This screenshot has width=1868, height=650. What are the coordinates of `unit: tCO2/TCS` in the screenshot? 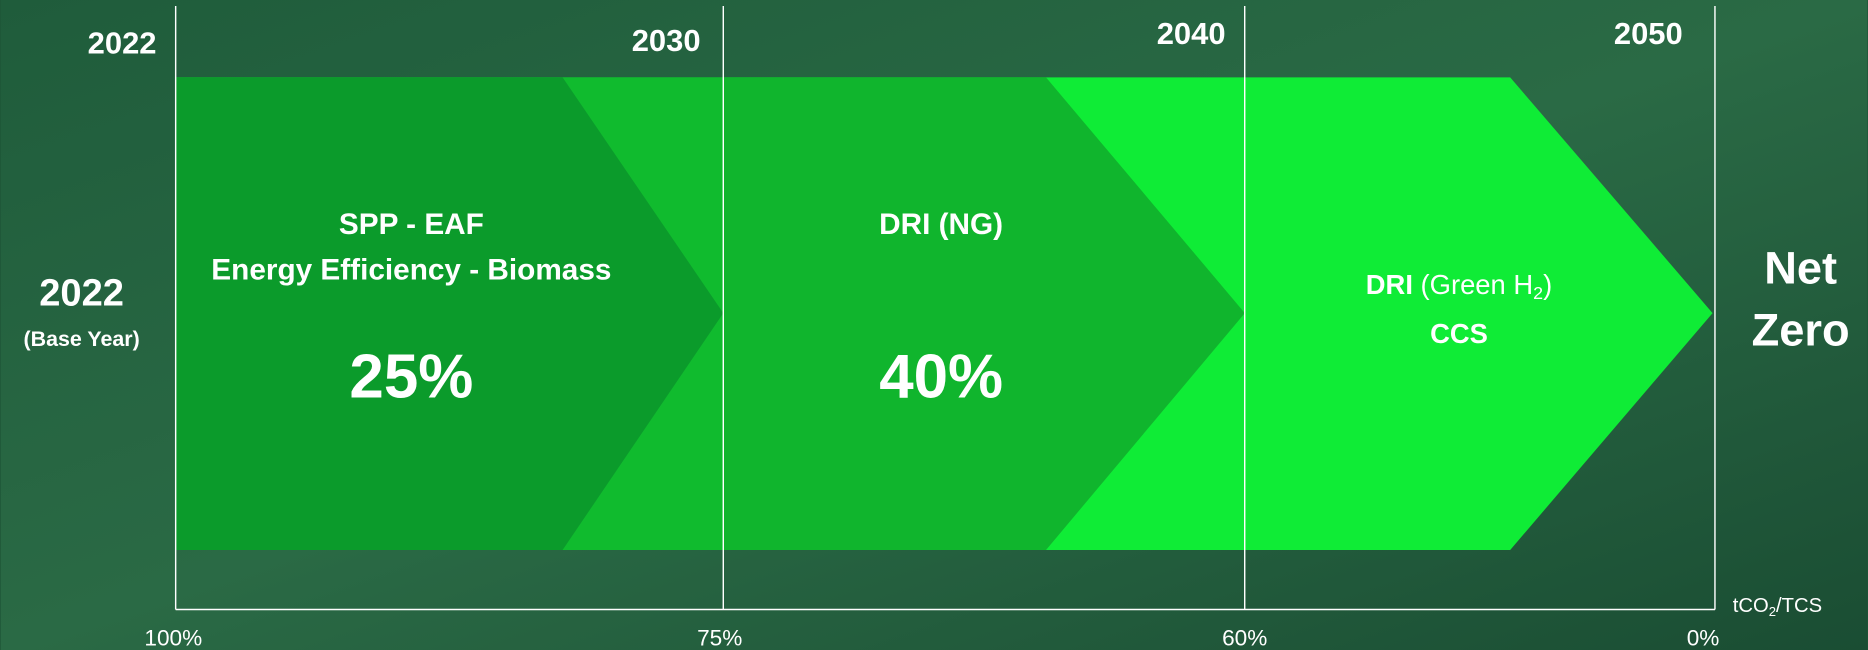 It's located at (1777, 607).